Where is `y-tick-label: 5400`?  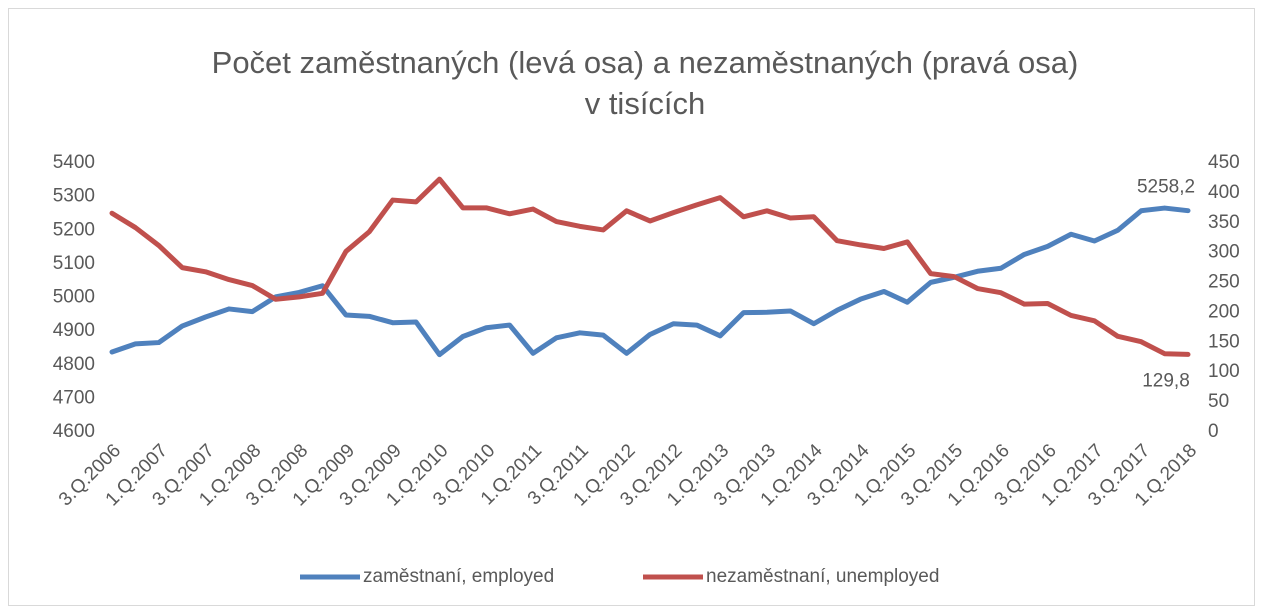
y-tick-label: 5400 is located at coordinates (74, 162).